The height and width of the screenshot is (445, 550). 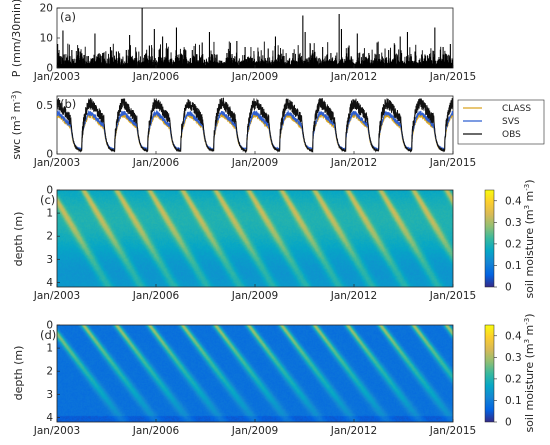 What do you see at coordinates (16, 124) in the screenshot?
I see `panel-b-ylabel: swc (m3 m-3)` at bounding box center [16, 124].